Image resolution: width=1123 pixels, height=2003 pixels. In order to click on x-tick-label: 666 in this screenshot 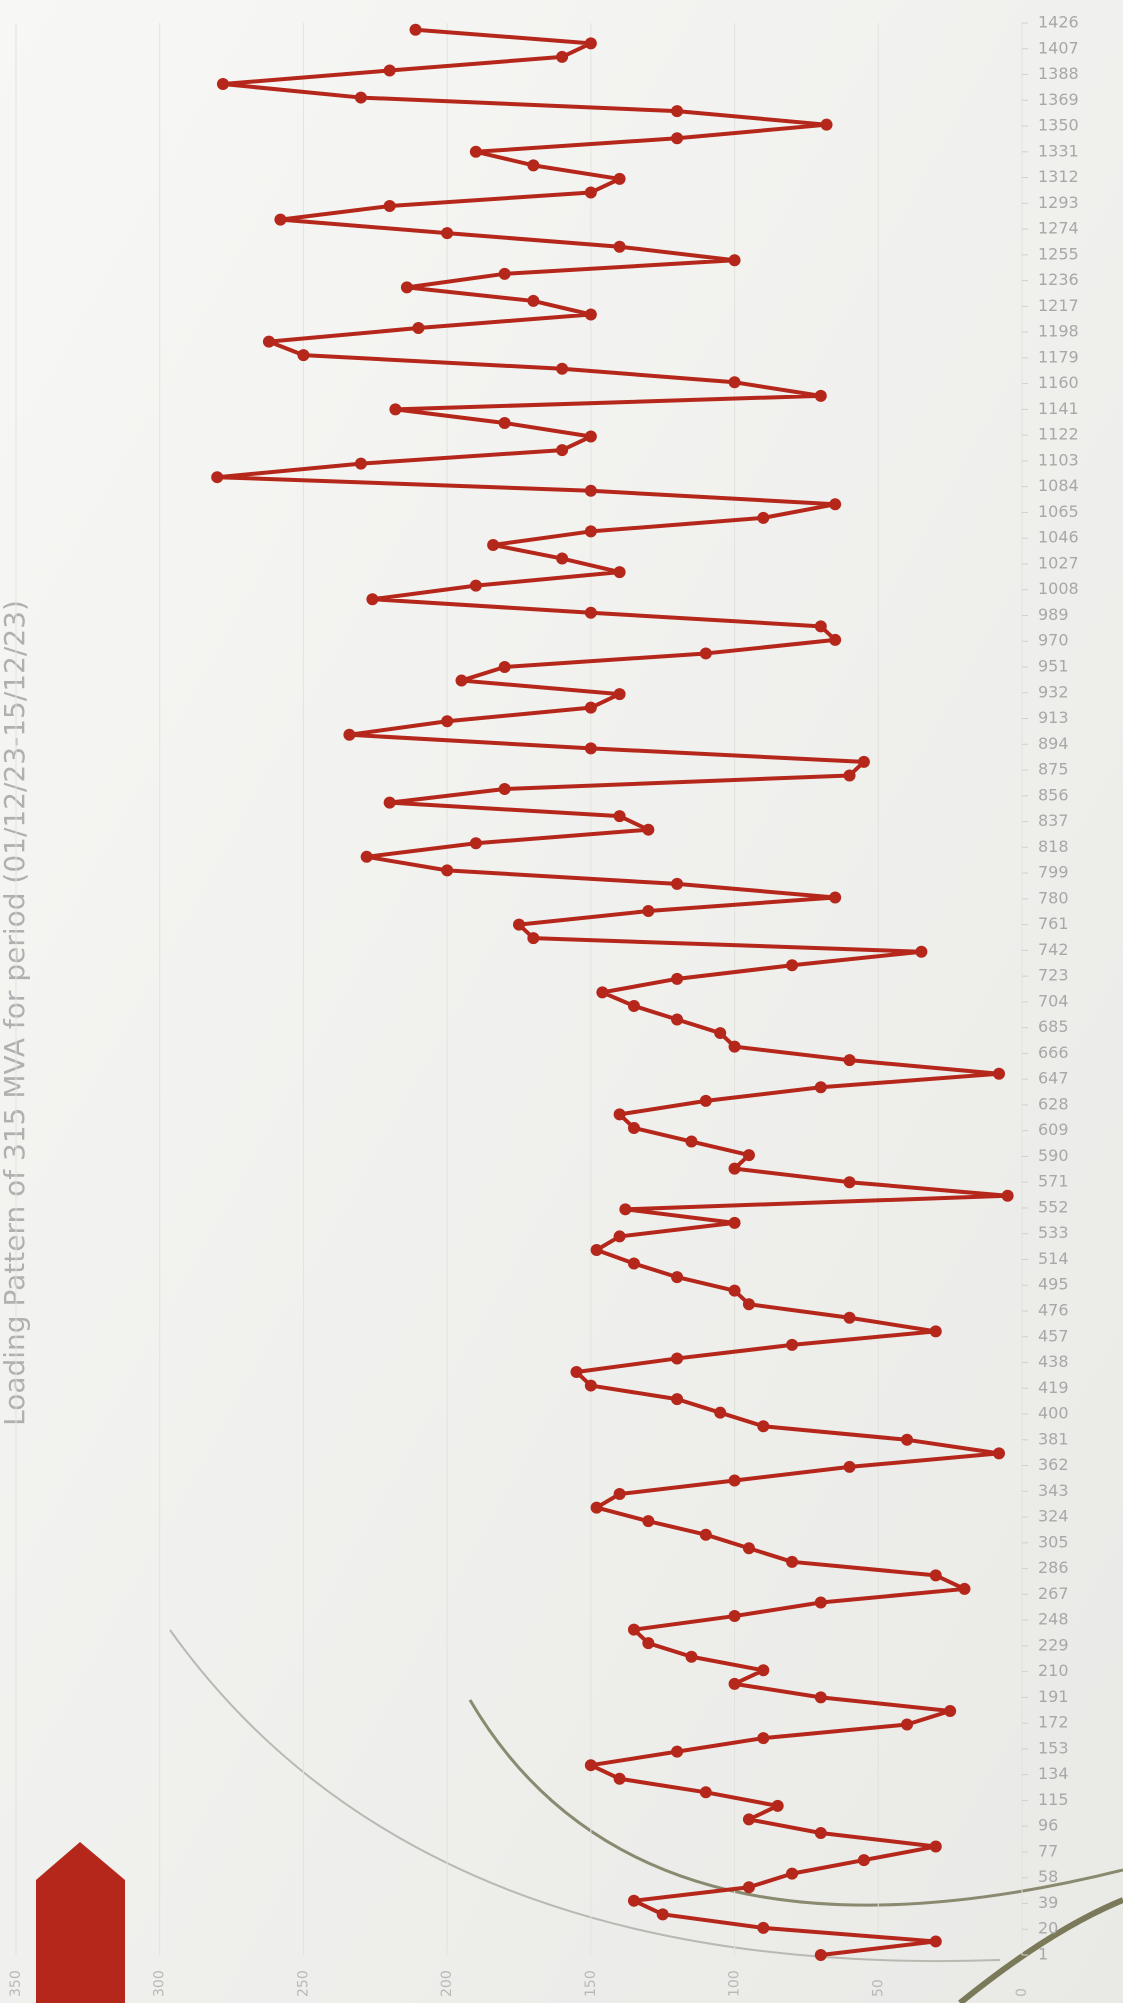, I will do `click(1053, 1052)`.